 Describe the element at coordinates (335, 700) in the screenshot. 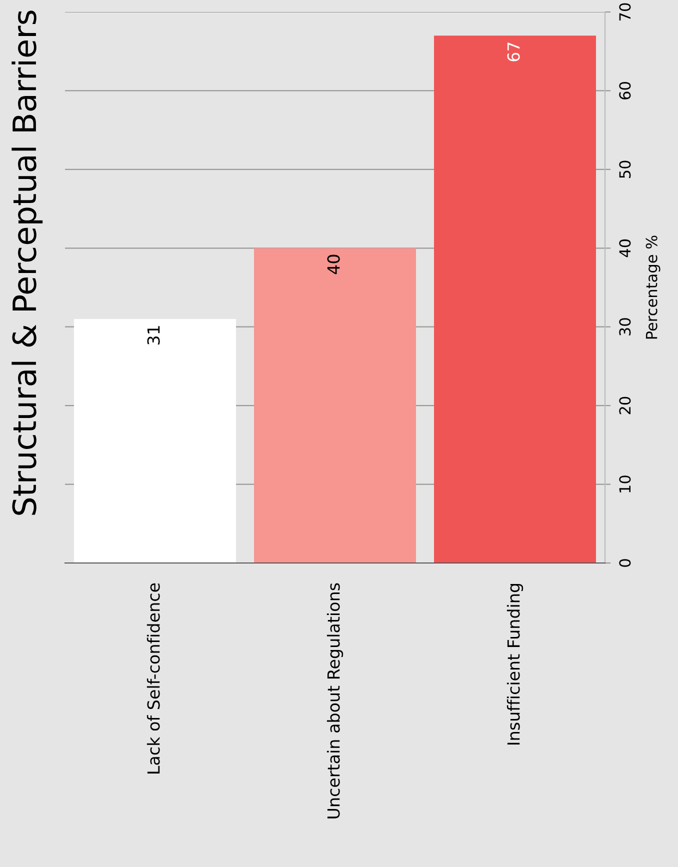

I see `x-tick-label: Uncertain about Regulations` at that location.